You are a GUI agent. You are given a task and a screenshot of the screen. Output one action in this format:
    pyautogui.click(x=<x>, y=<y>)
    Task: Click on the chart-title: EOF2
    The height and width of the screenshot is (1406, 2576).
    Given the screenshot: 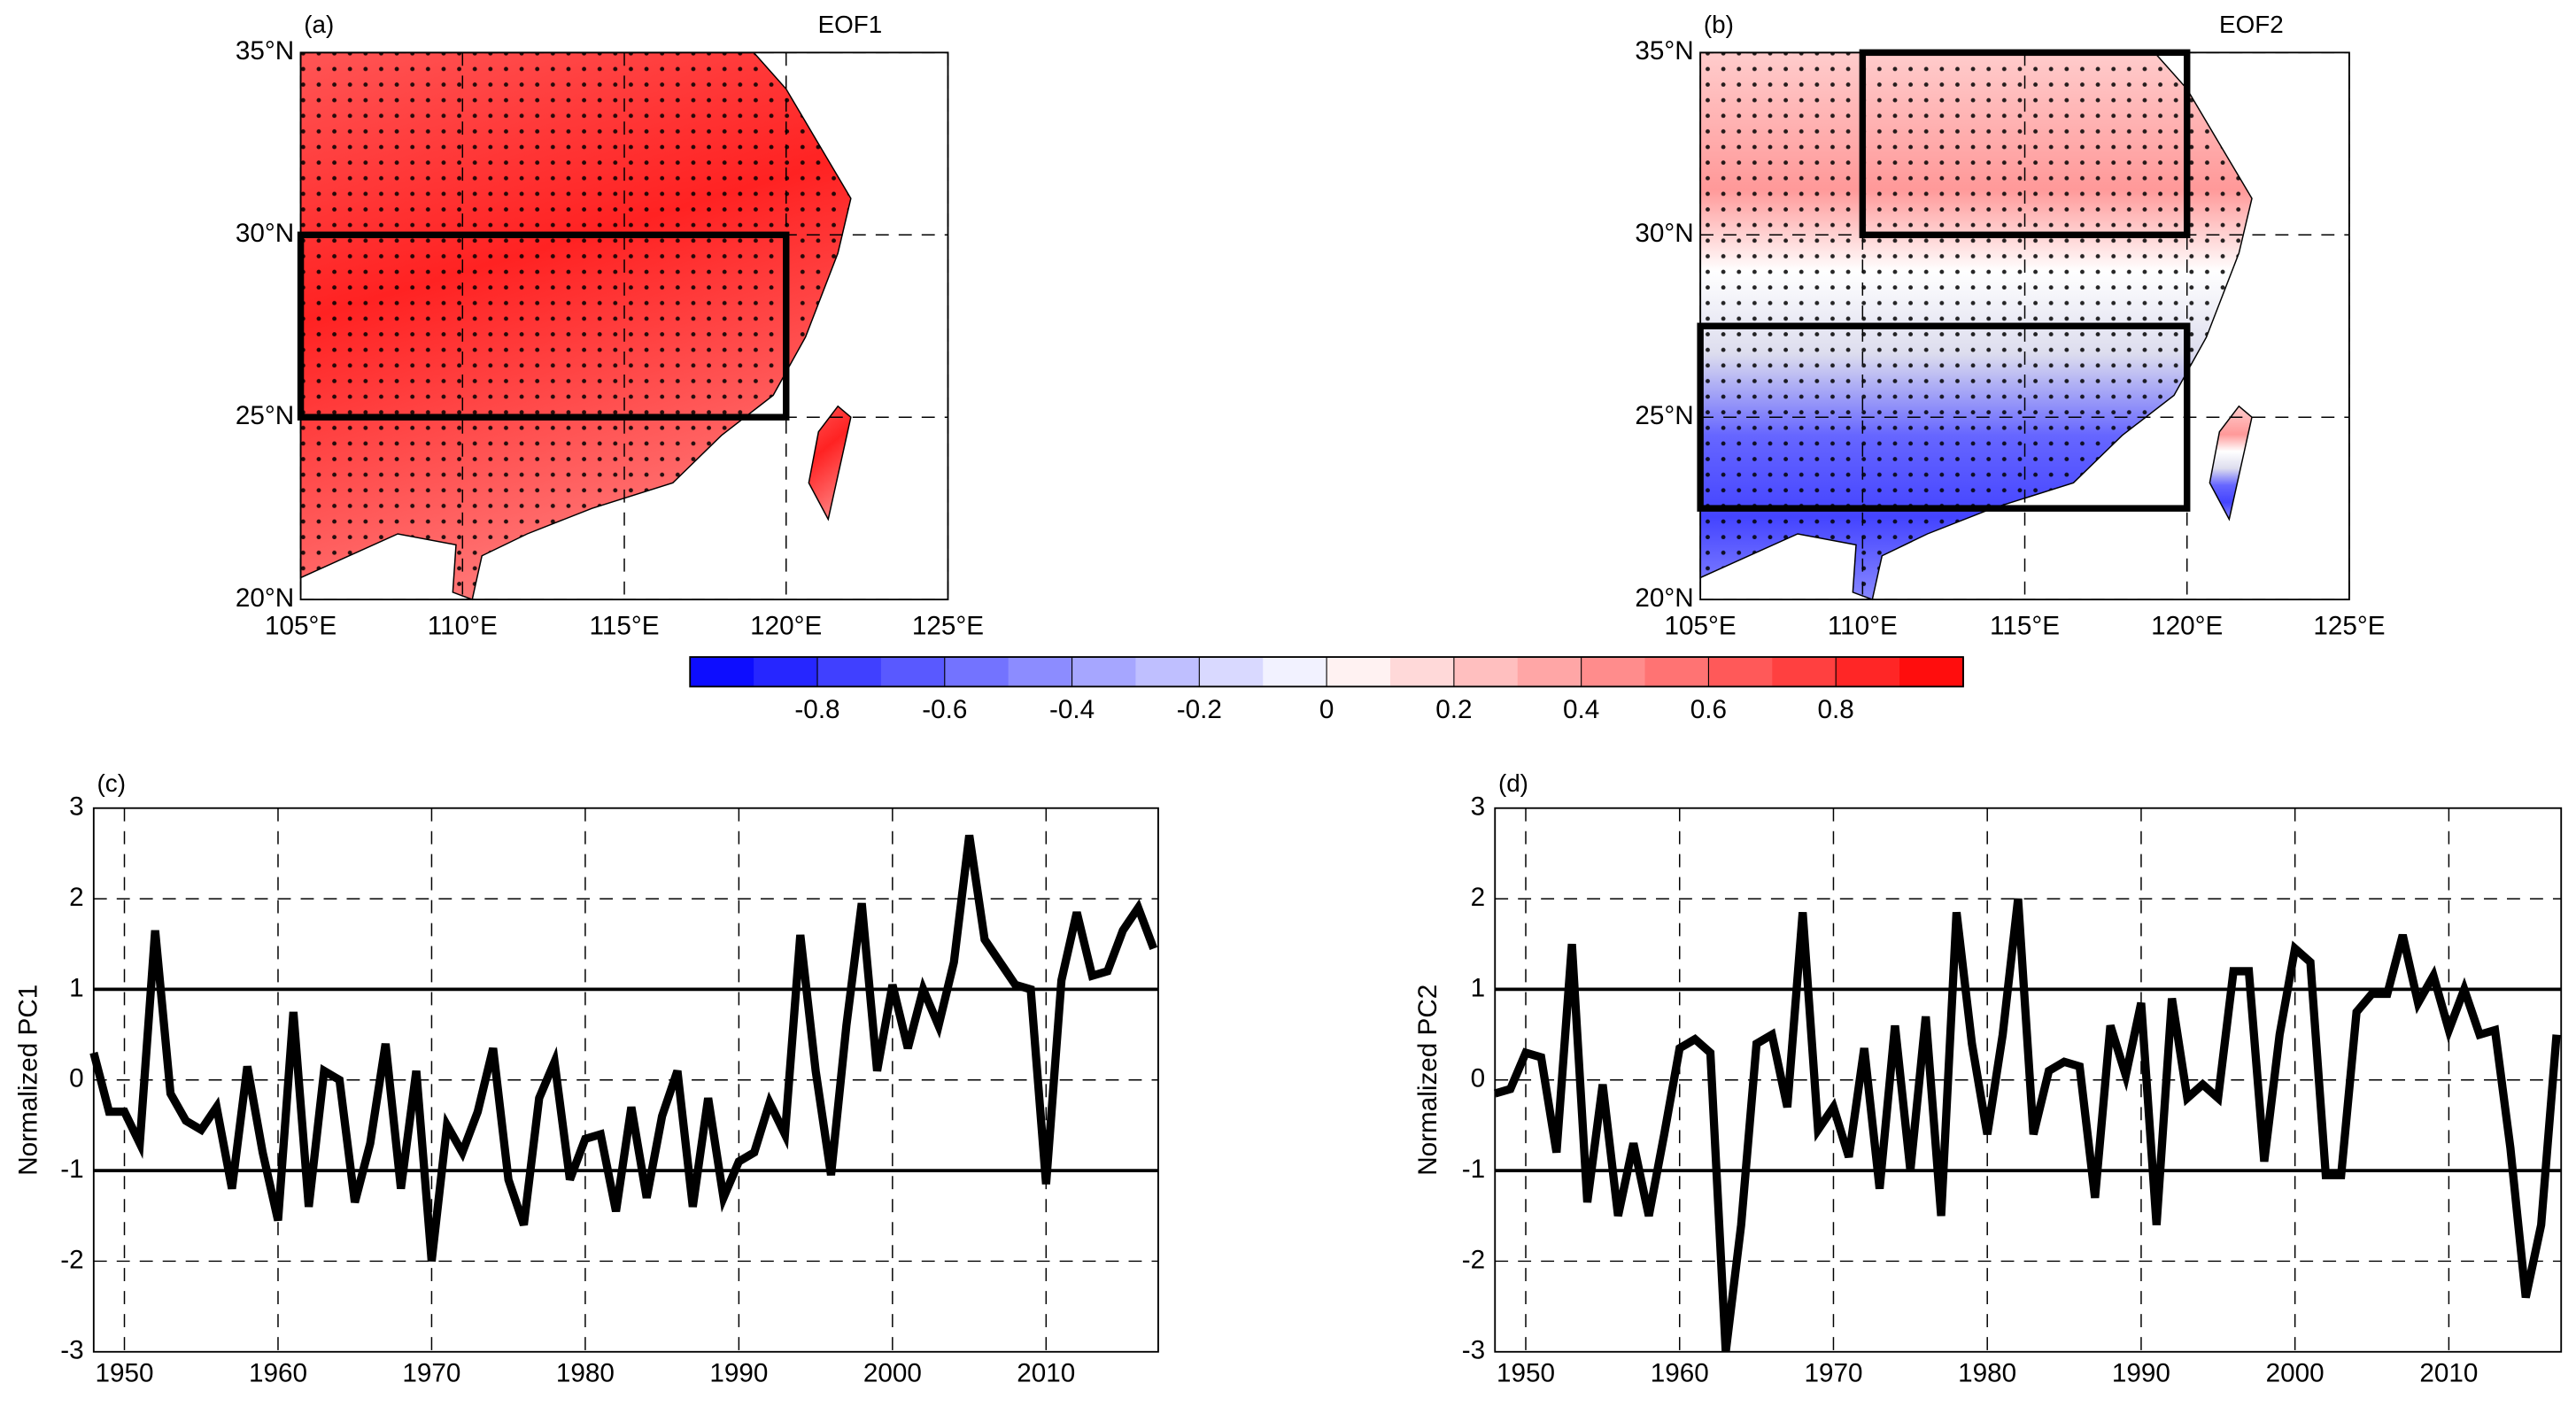 What is the action you would take?
    pyautogui.click(x=2251, y=24)
    